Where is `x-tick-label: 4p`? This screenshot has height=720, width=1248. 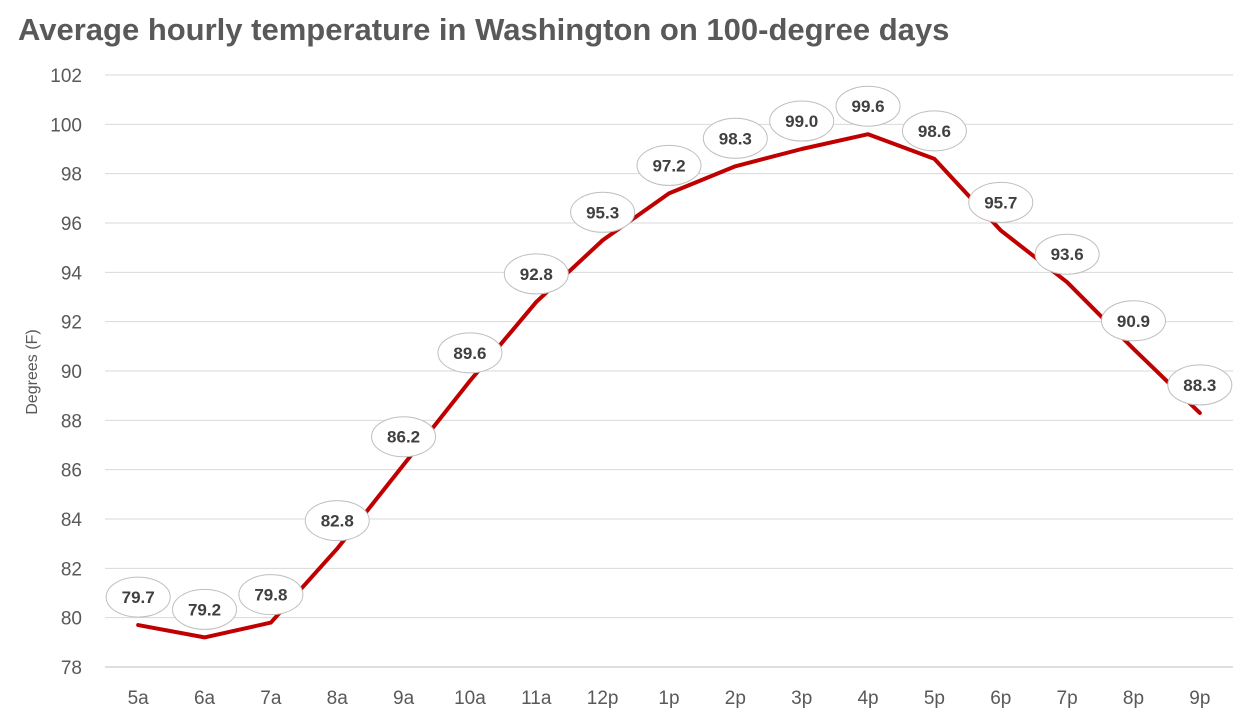 x-tick-label: 4p is located at coordinates (867, 698).